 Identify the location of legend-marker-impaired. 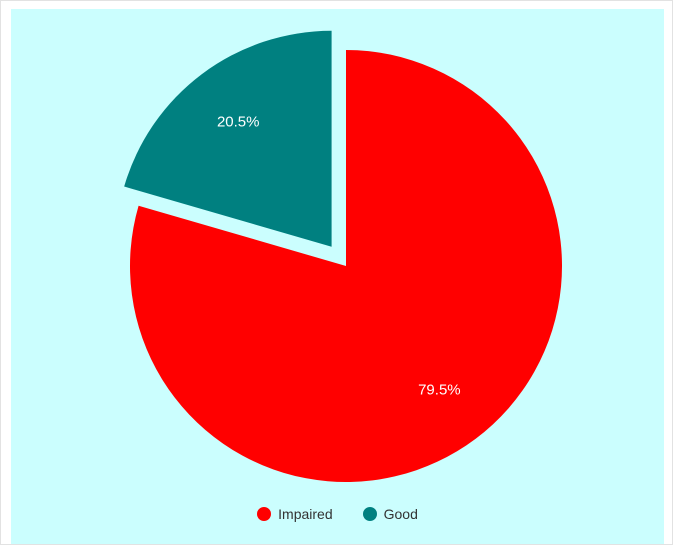
(264, 514).